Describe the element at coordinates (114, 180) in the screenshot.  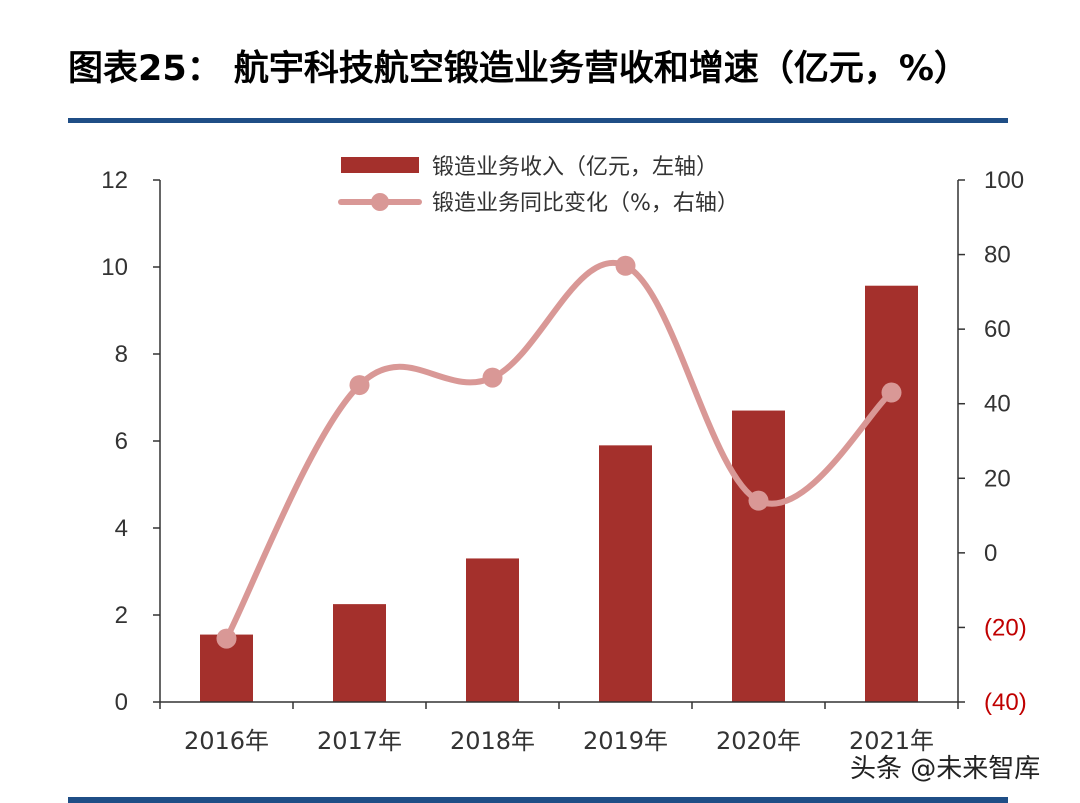
I see `left-axis-tick-label: 12` at that location.